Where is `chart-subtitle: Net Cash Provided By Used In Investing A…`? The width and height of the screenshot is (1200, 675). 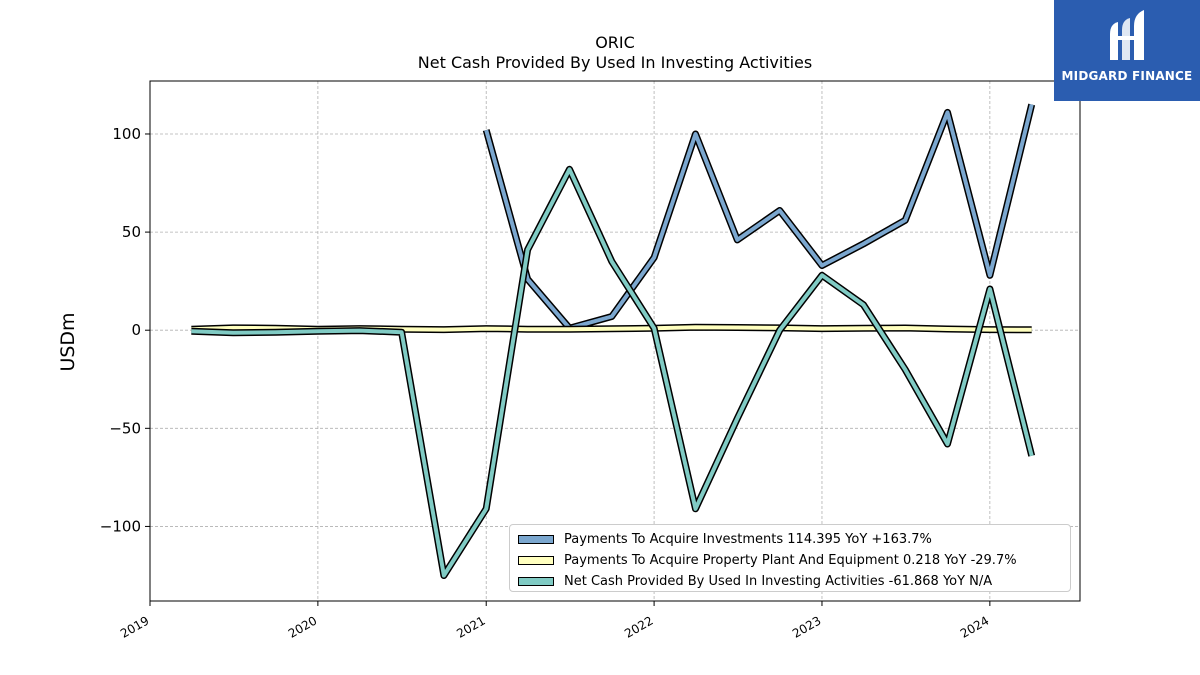
chart-subtitle: Net Cash Provided By Used In Investing A… is located at coordinates (615, 62).